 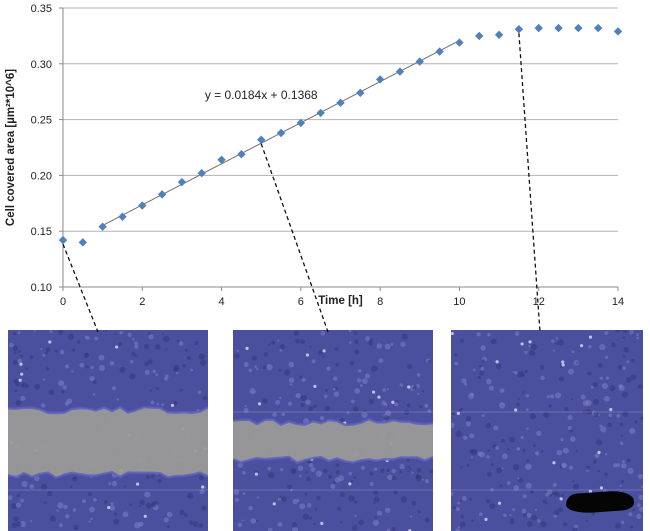 What do you see at coordinates (63, 302) in the screenshot?
I see `x-tick-label-0: 0` at bounding box center [63, 302].